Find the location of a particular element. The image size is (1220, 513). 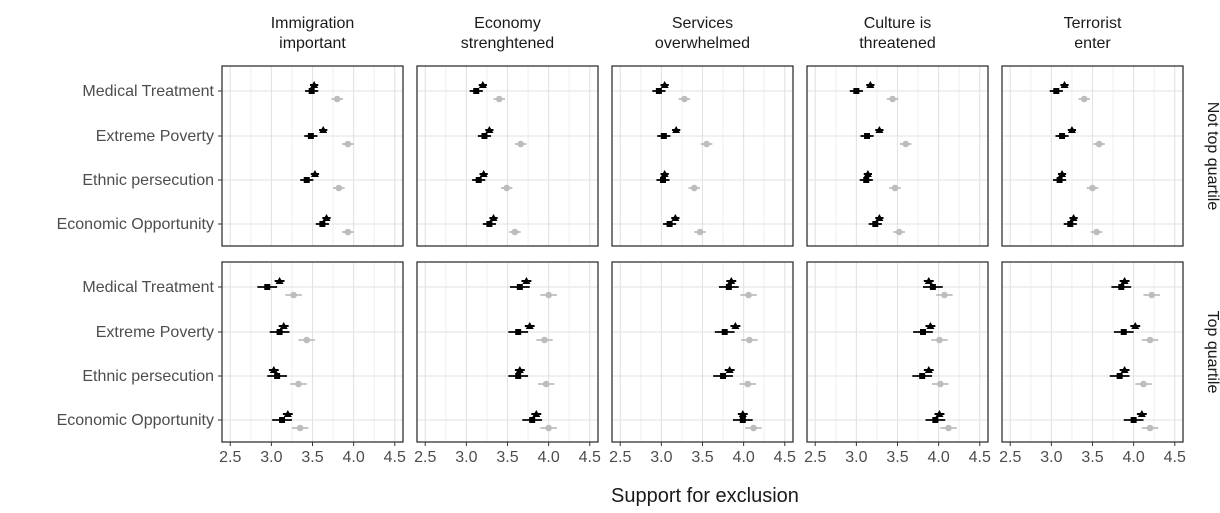

facet-column-label-line: Immigration is located at coordinates (313, 23).